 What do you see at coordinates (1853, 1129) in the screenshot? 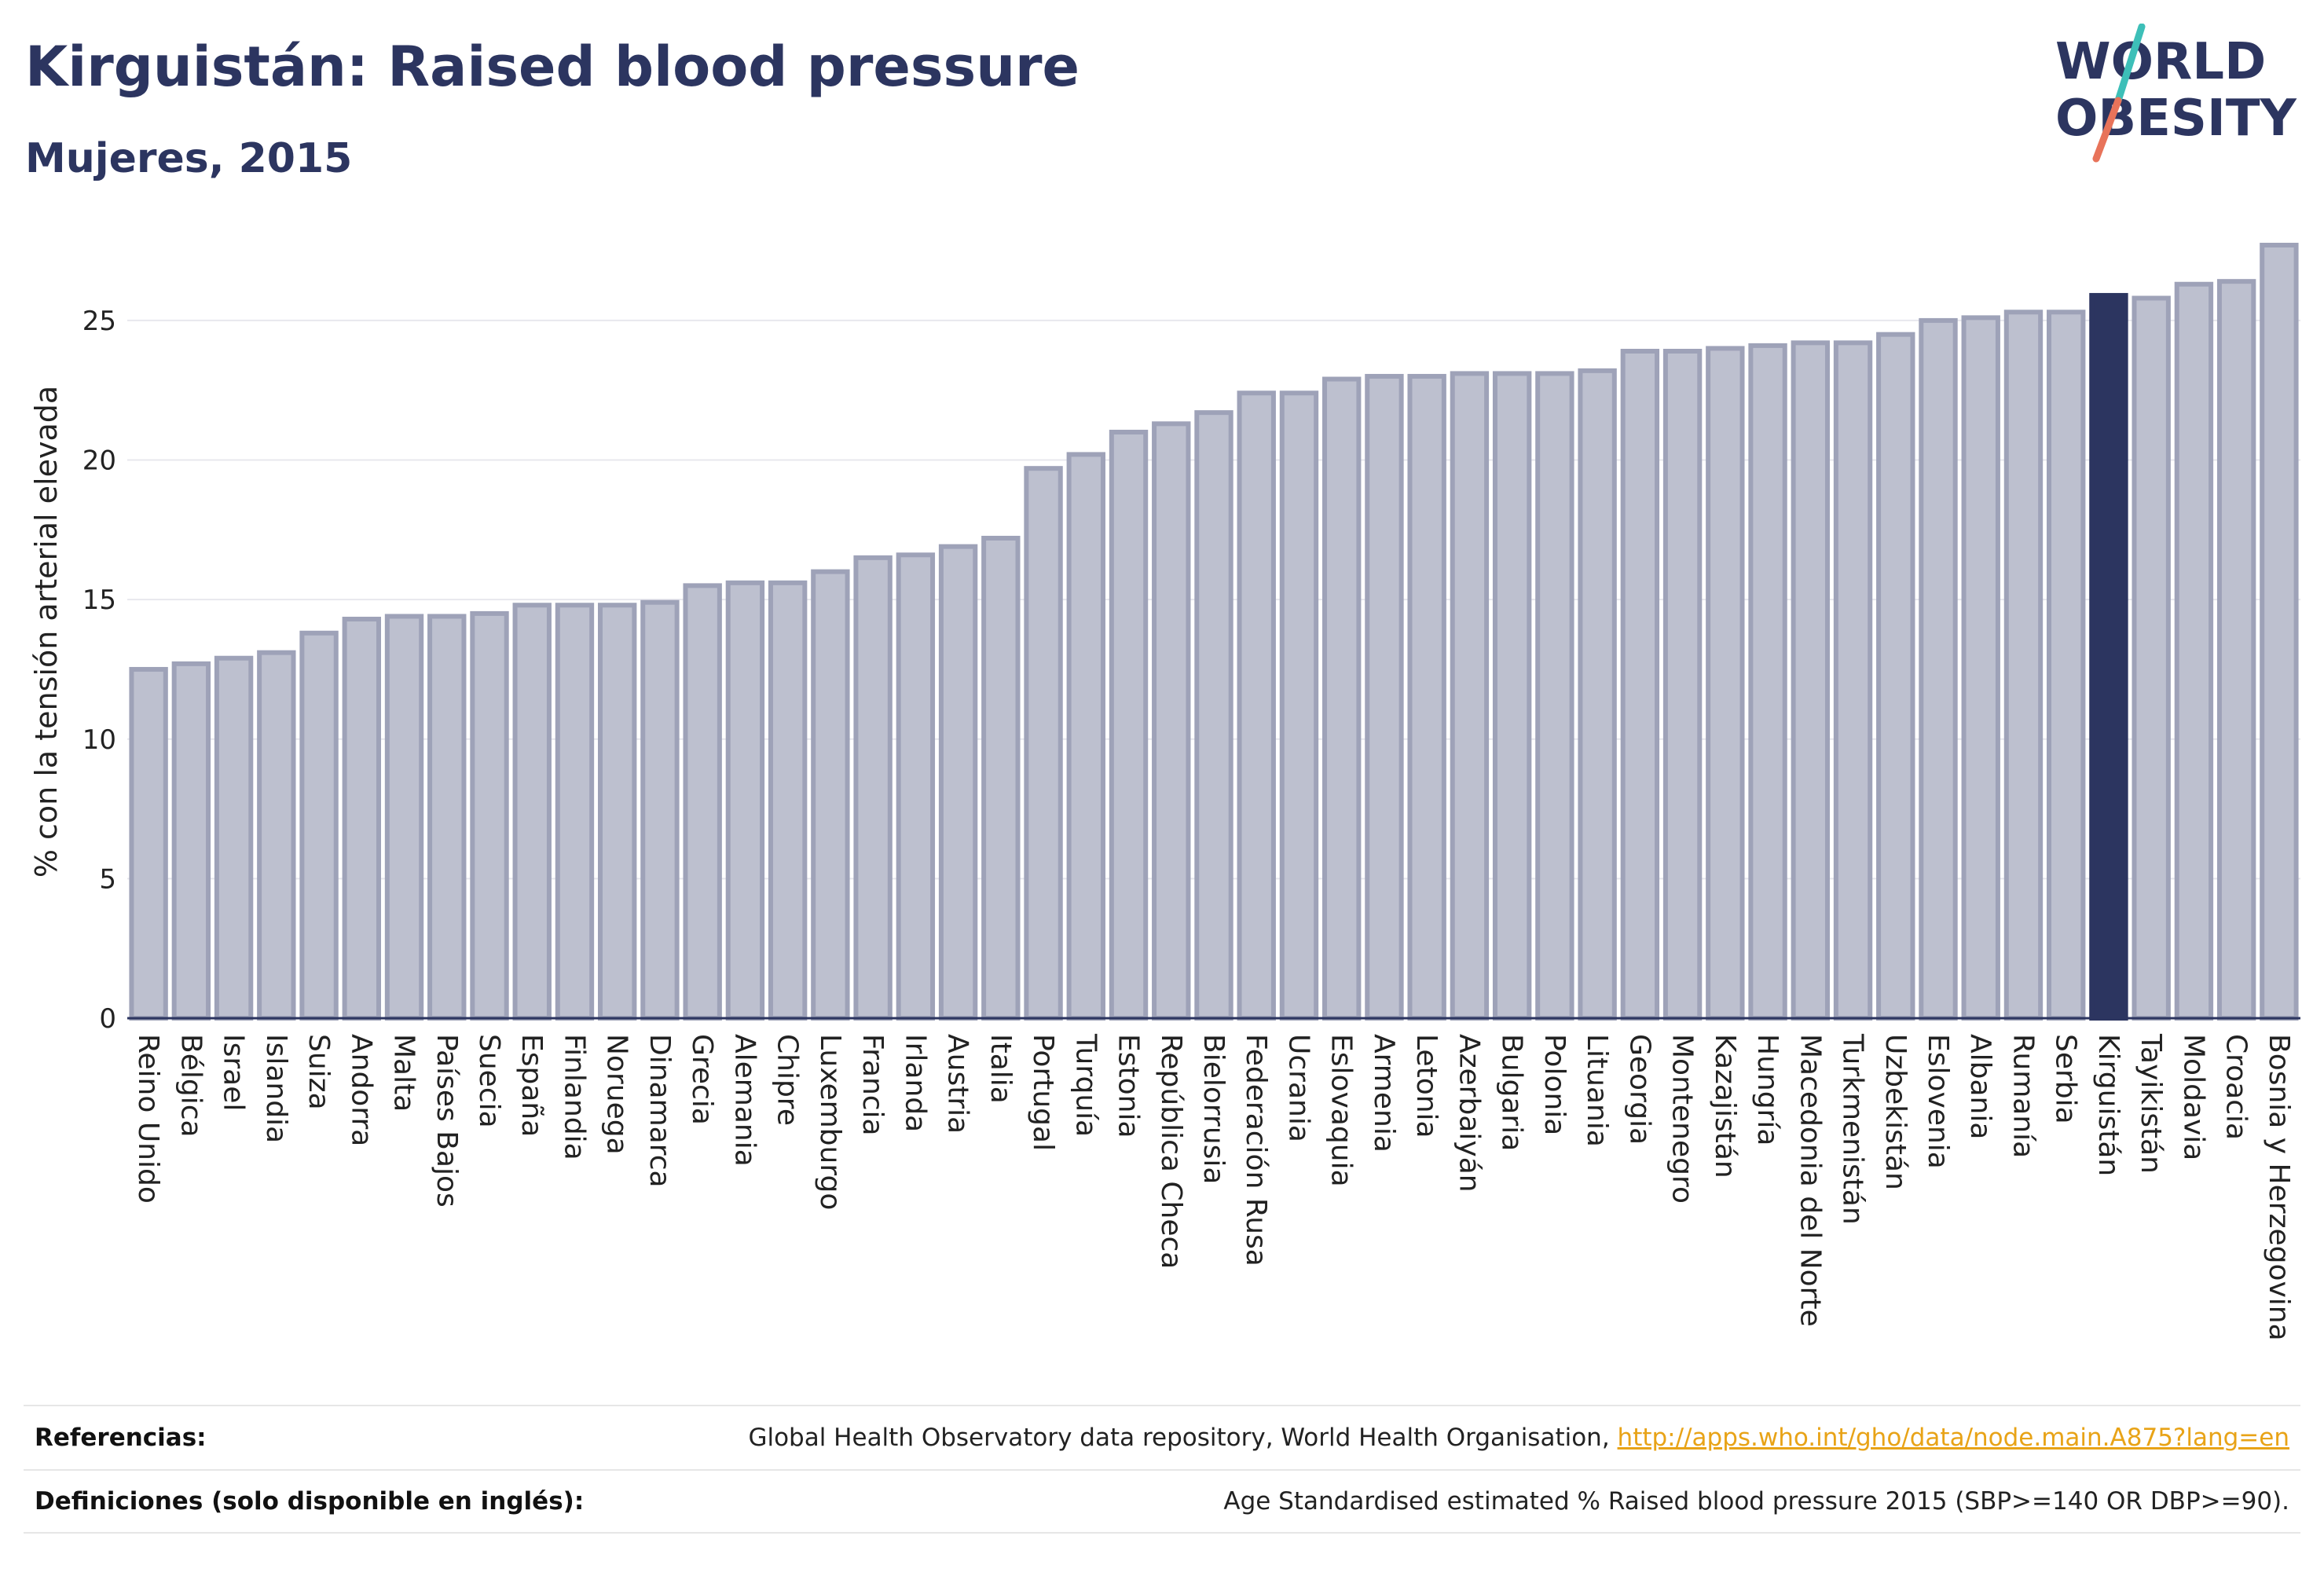
I see `x-tick-label: Turkmenistán` at bounding box center [1853, 1129].